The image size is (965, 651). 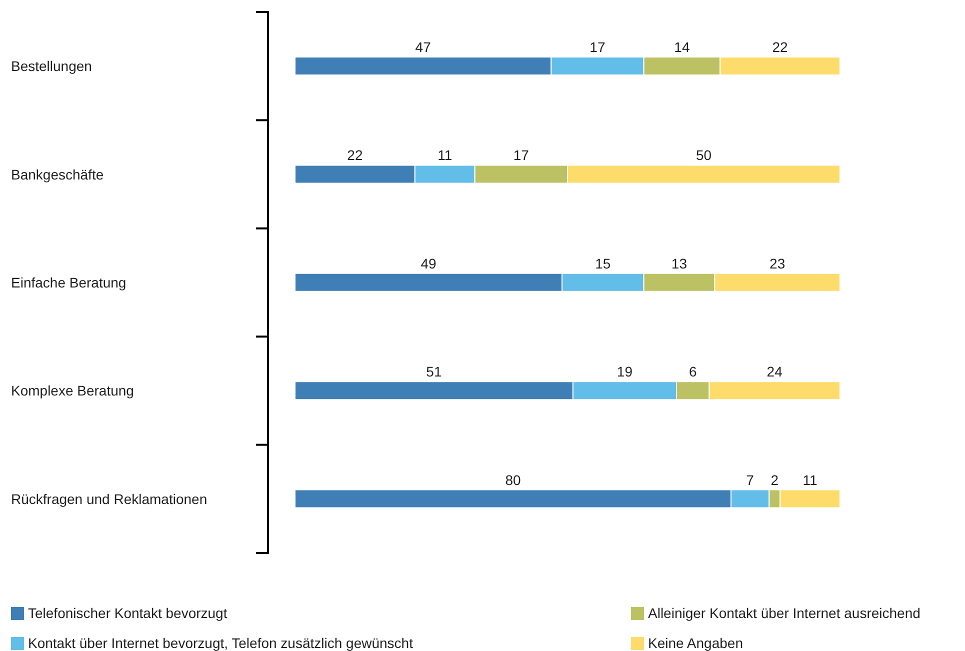 What do you see at coordinates (784, 613) in the screenshot?
I see `legend-label: Alleiniger Kontakt über Internet ausreichend` at bounding box center [784, 613].